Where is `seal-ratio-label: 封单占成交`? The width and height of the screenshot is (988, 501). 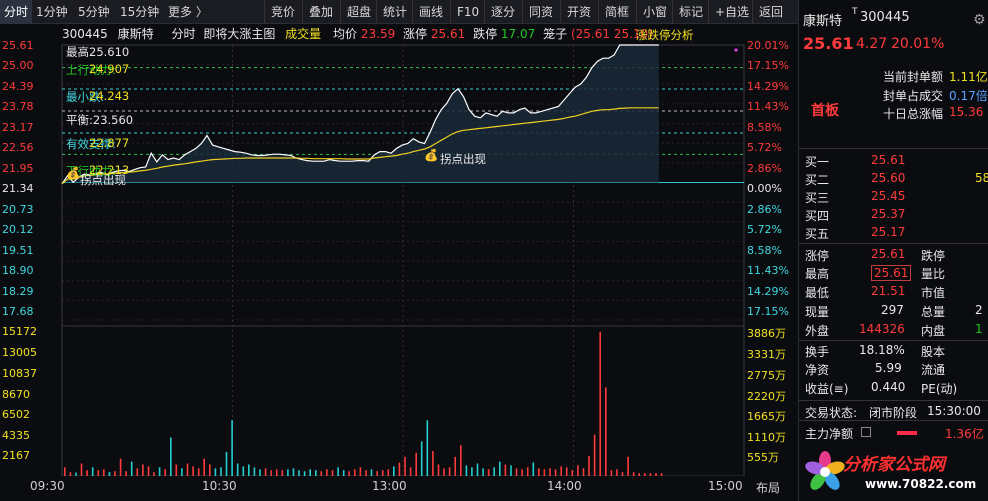 seal-ratio-label: 封单占成交 is located at coordinates (913, 96).